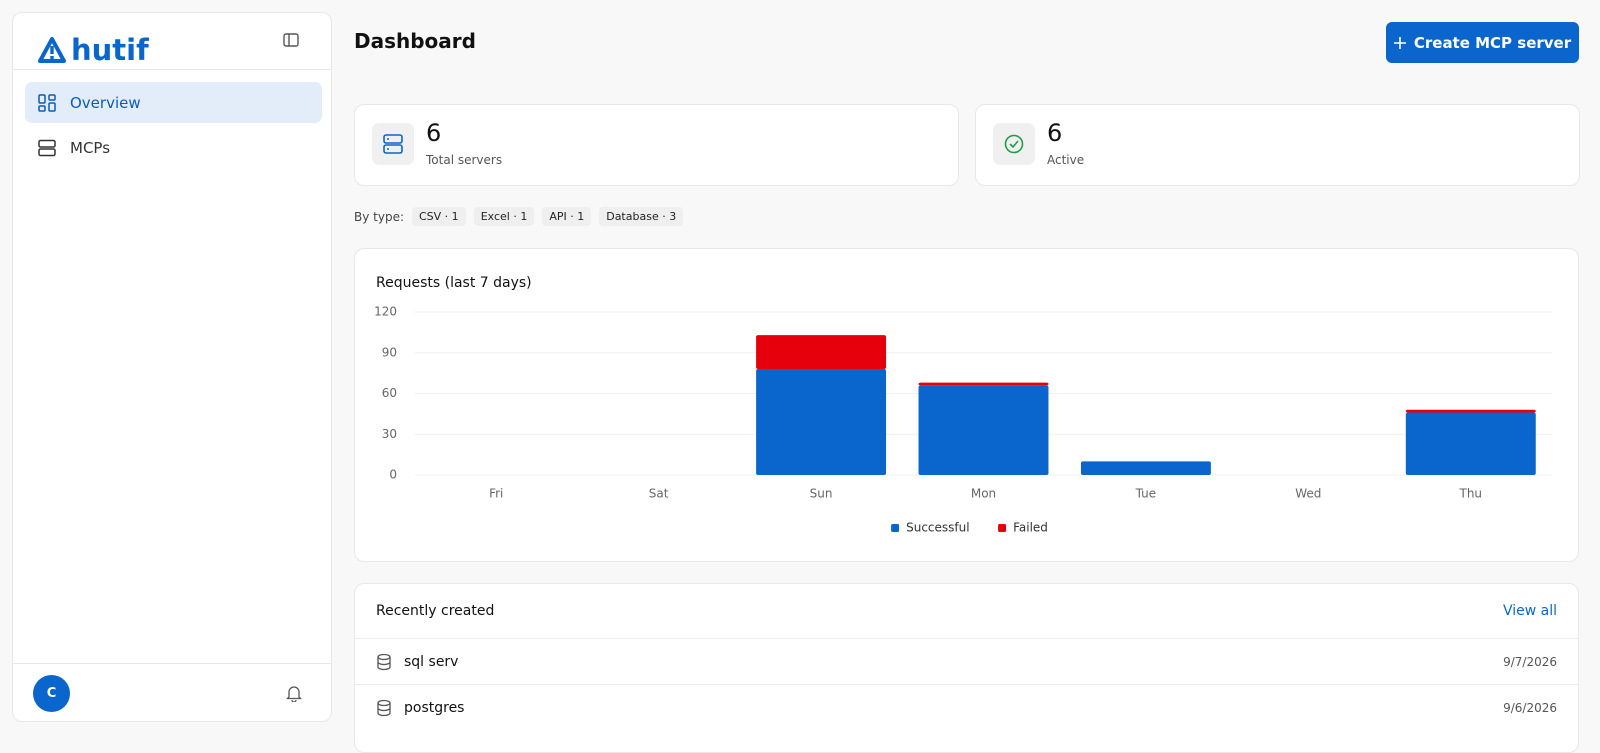  Describe the element at coordinates (496, 494) in the screenshot. I see `x-tick-label: Fri` at that location.